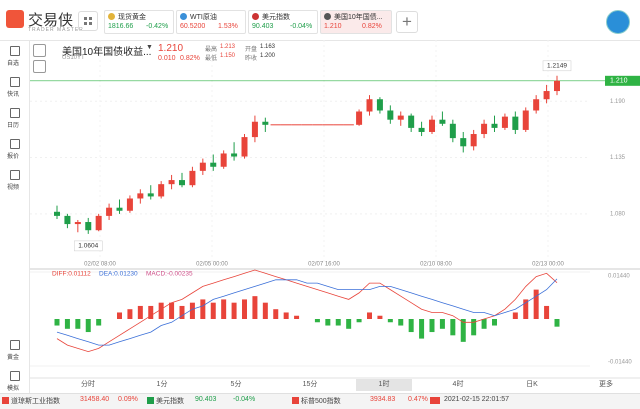  I want to click on sidebar-label: 日历, so click(13, 126).